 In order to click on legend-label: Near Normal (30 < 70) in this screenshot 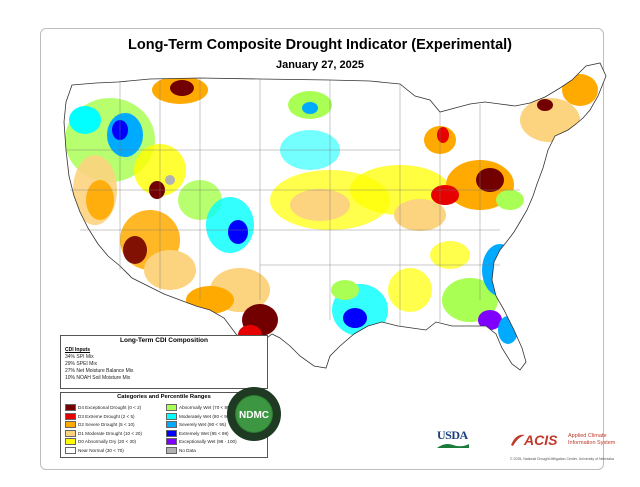, I will do `click(101, 450)`.